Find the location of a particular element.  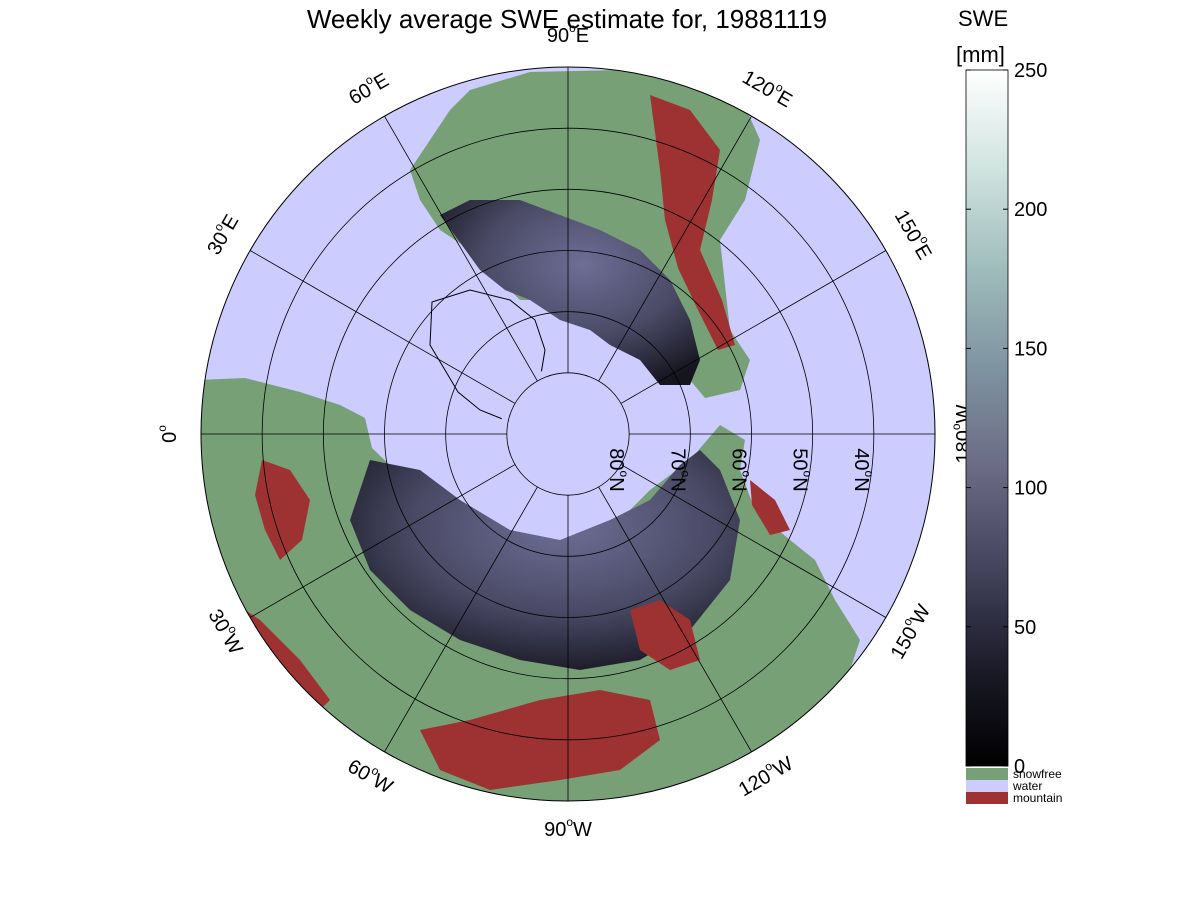

longitude-label: 0o is located at coordinates (168, 434).